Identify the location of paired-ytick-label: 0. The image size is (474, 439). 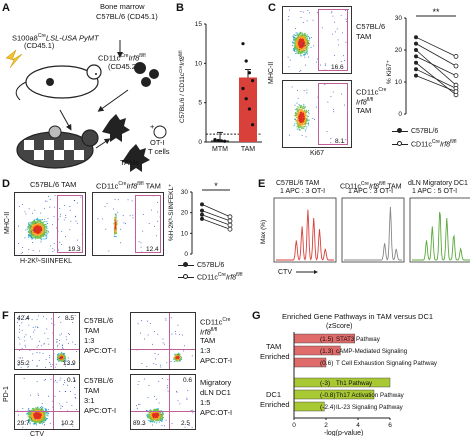
(400, 114).